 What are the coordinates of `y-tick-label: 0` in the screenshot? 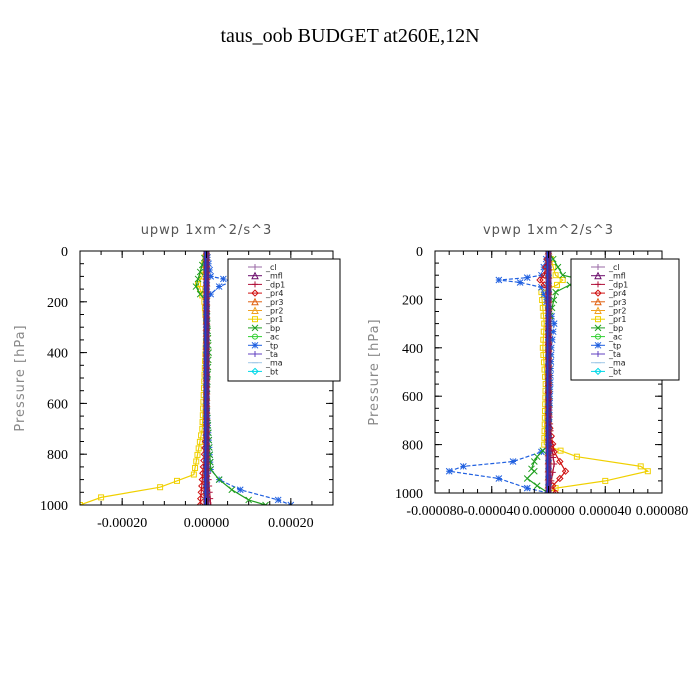 It's located at (419, 252).